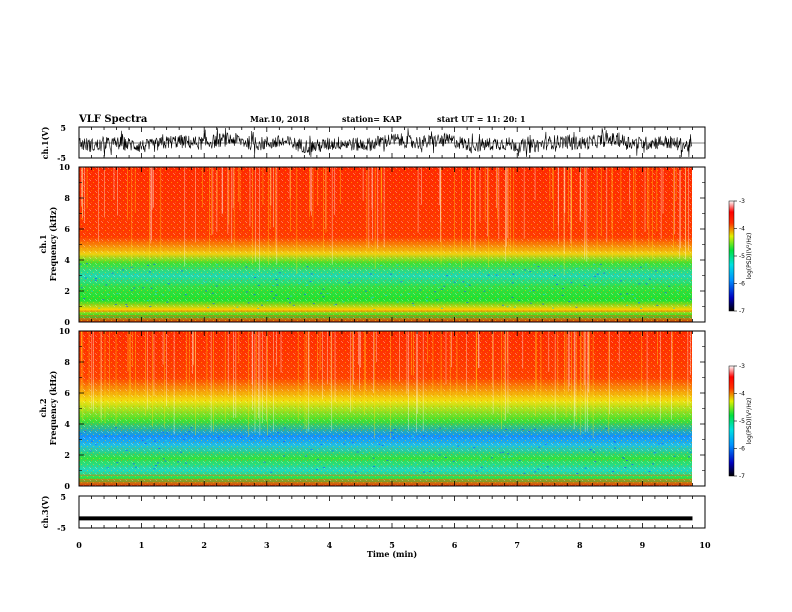 Image resolution: width=792 pixels, height=612 pixels. What do you see at coordinates (393, 545) in the screenshot?
I see `x-tick-labels: 0 1 2 3 4 5 6 7 8 9 10` at bounding box center [393, 545].